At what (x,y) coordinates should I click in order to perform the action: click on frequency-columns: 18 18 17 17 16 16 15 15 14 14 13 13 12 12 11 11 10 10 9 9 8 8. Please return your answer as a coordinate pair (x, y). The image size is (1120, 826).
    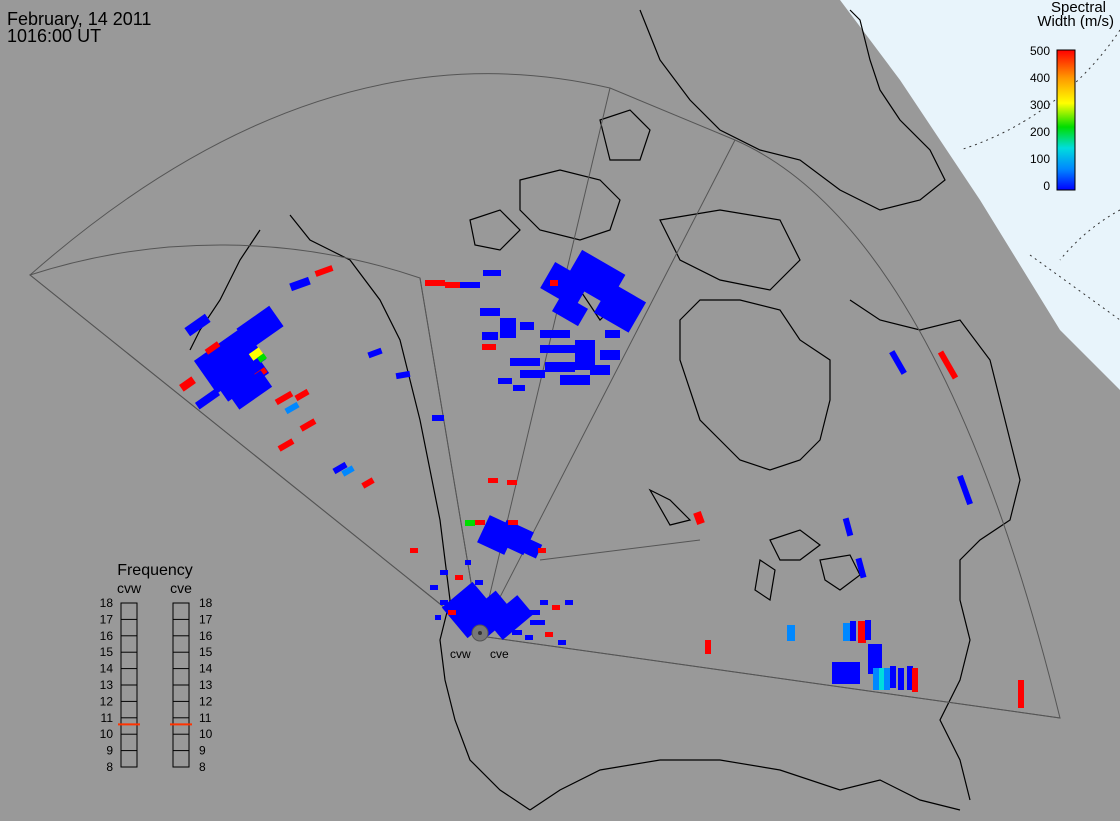
    Looking at the image, I should click on (156, 685).